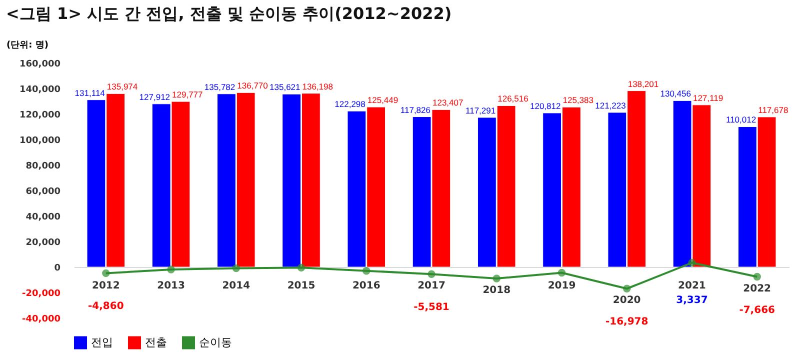  What do you see at coordinates (366, 286) in the screenshot?
I see `x-tick-label: 2016` at bounding box center [366, 286].